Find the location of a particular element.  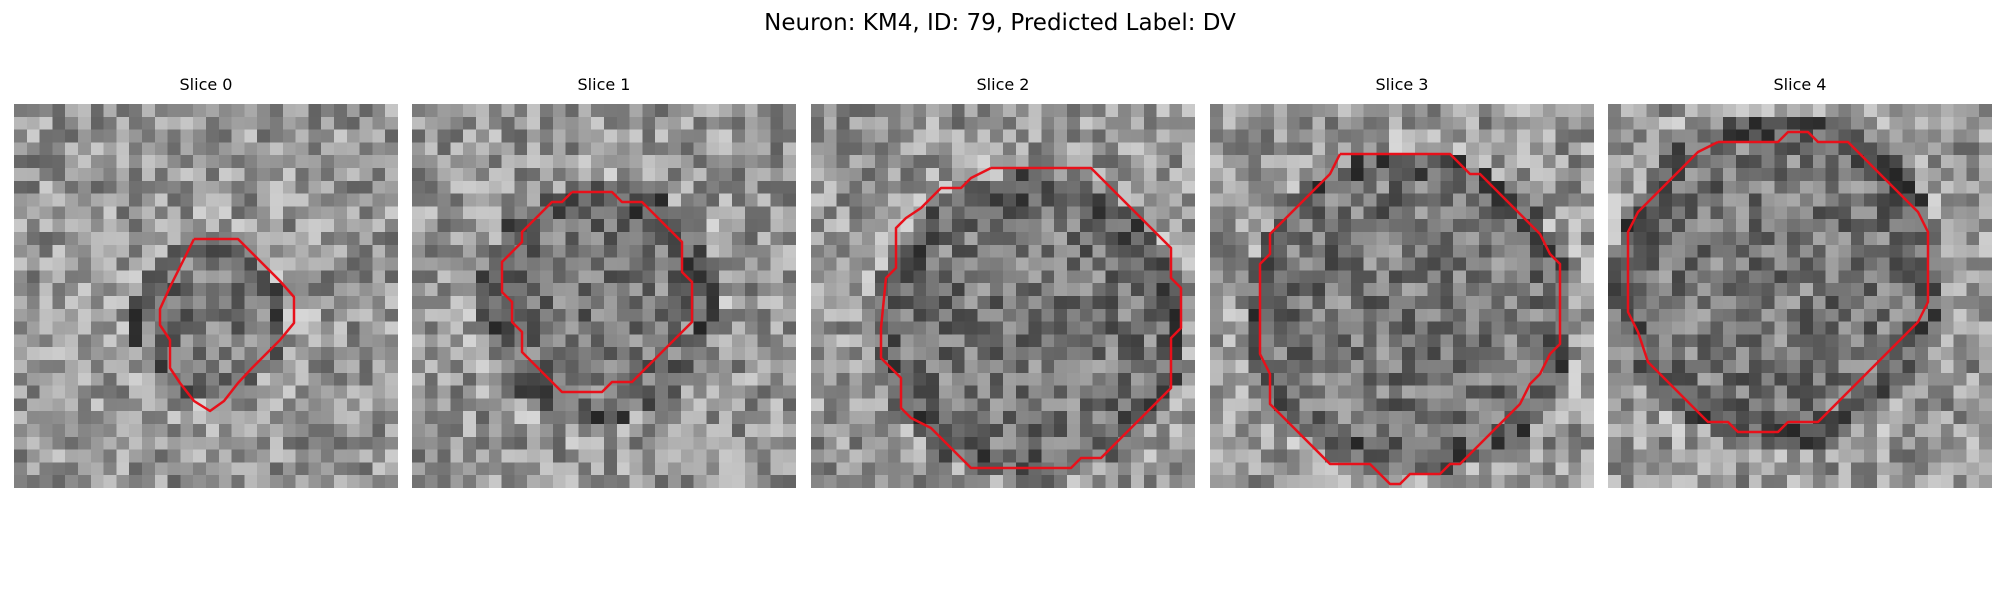

slice-panel: Slice 3 is located at coordinates (1402, 281).